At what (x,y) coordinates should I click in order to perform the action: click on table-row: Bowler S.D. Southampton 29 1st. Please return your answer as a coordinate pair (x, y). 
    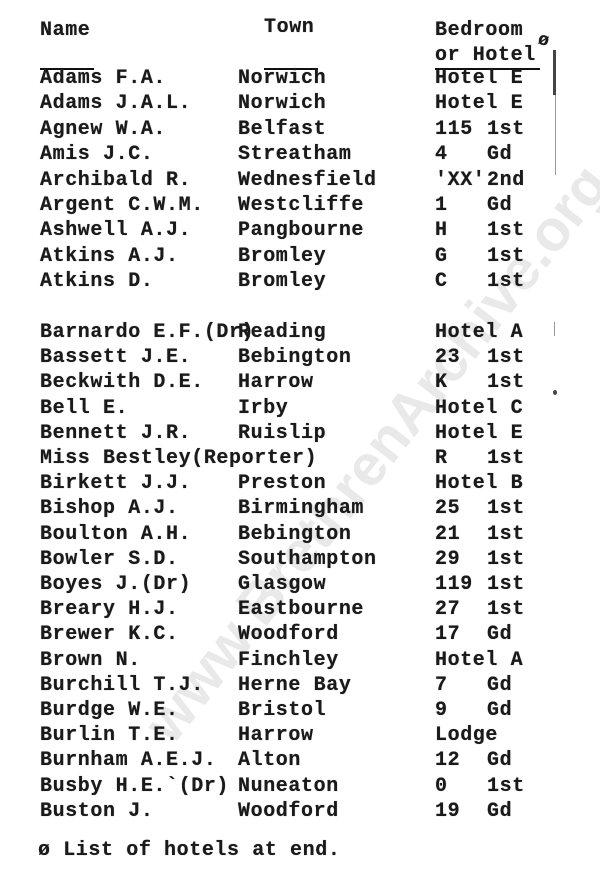
    Looking at the image, I should click on (300, 560).